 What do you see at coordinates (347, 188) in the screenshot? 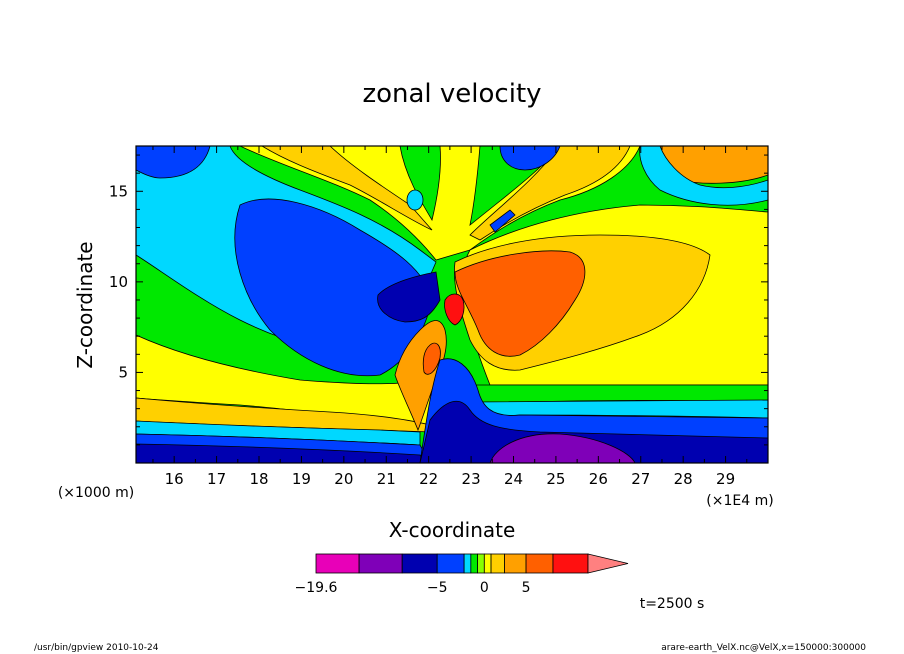
I see `contour-top-orange` at bounding box center [347, 188].